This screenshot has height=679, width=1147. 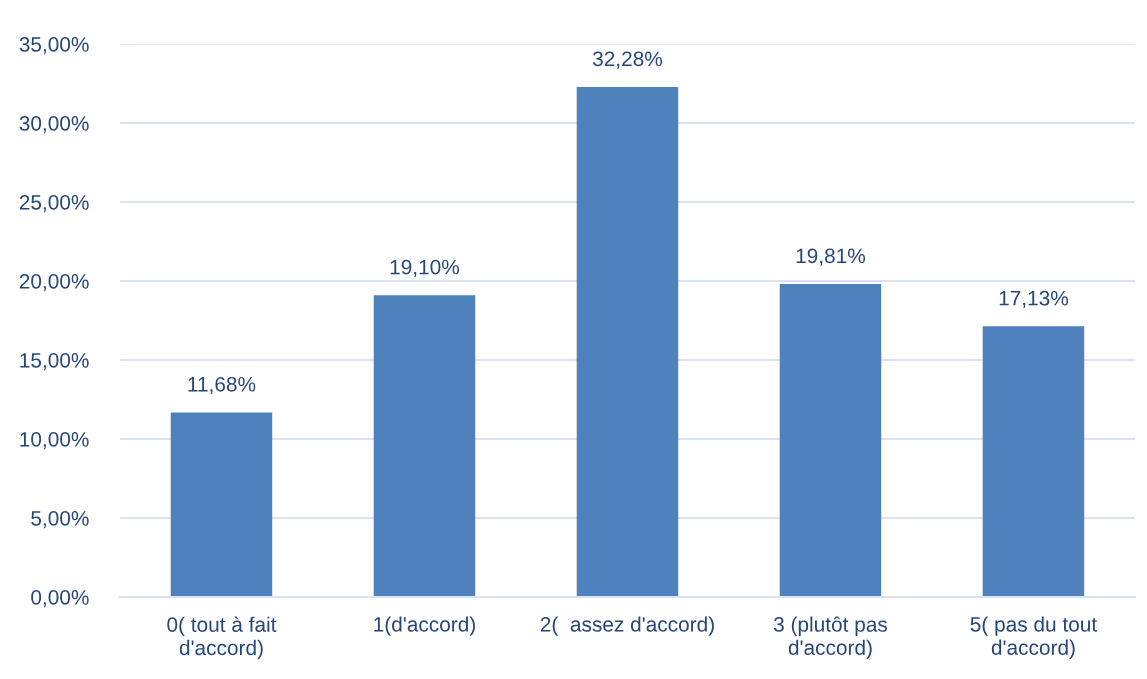 I want to click on y-tick-label: 30,00%, so click(x=54, y=125).